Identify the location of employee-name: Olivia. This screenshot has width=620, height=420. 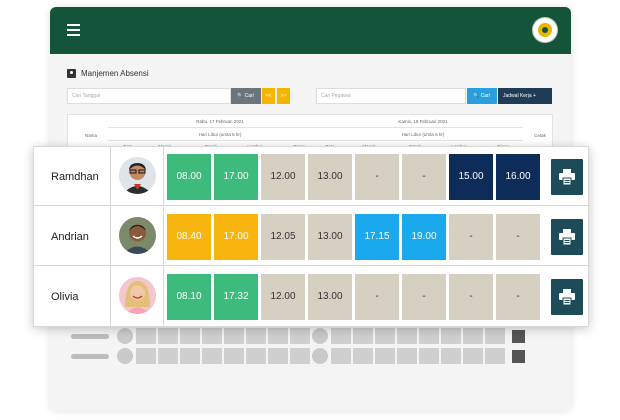
(65, 297).